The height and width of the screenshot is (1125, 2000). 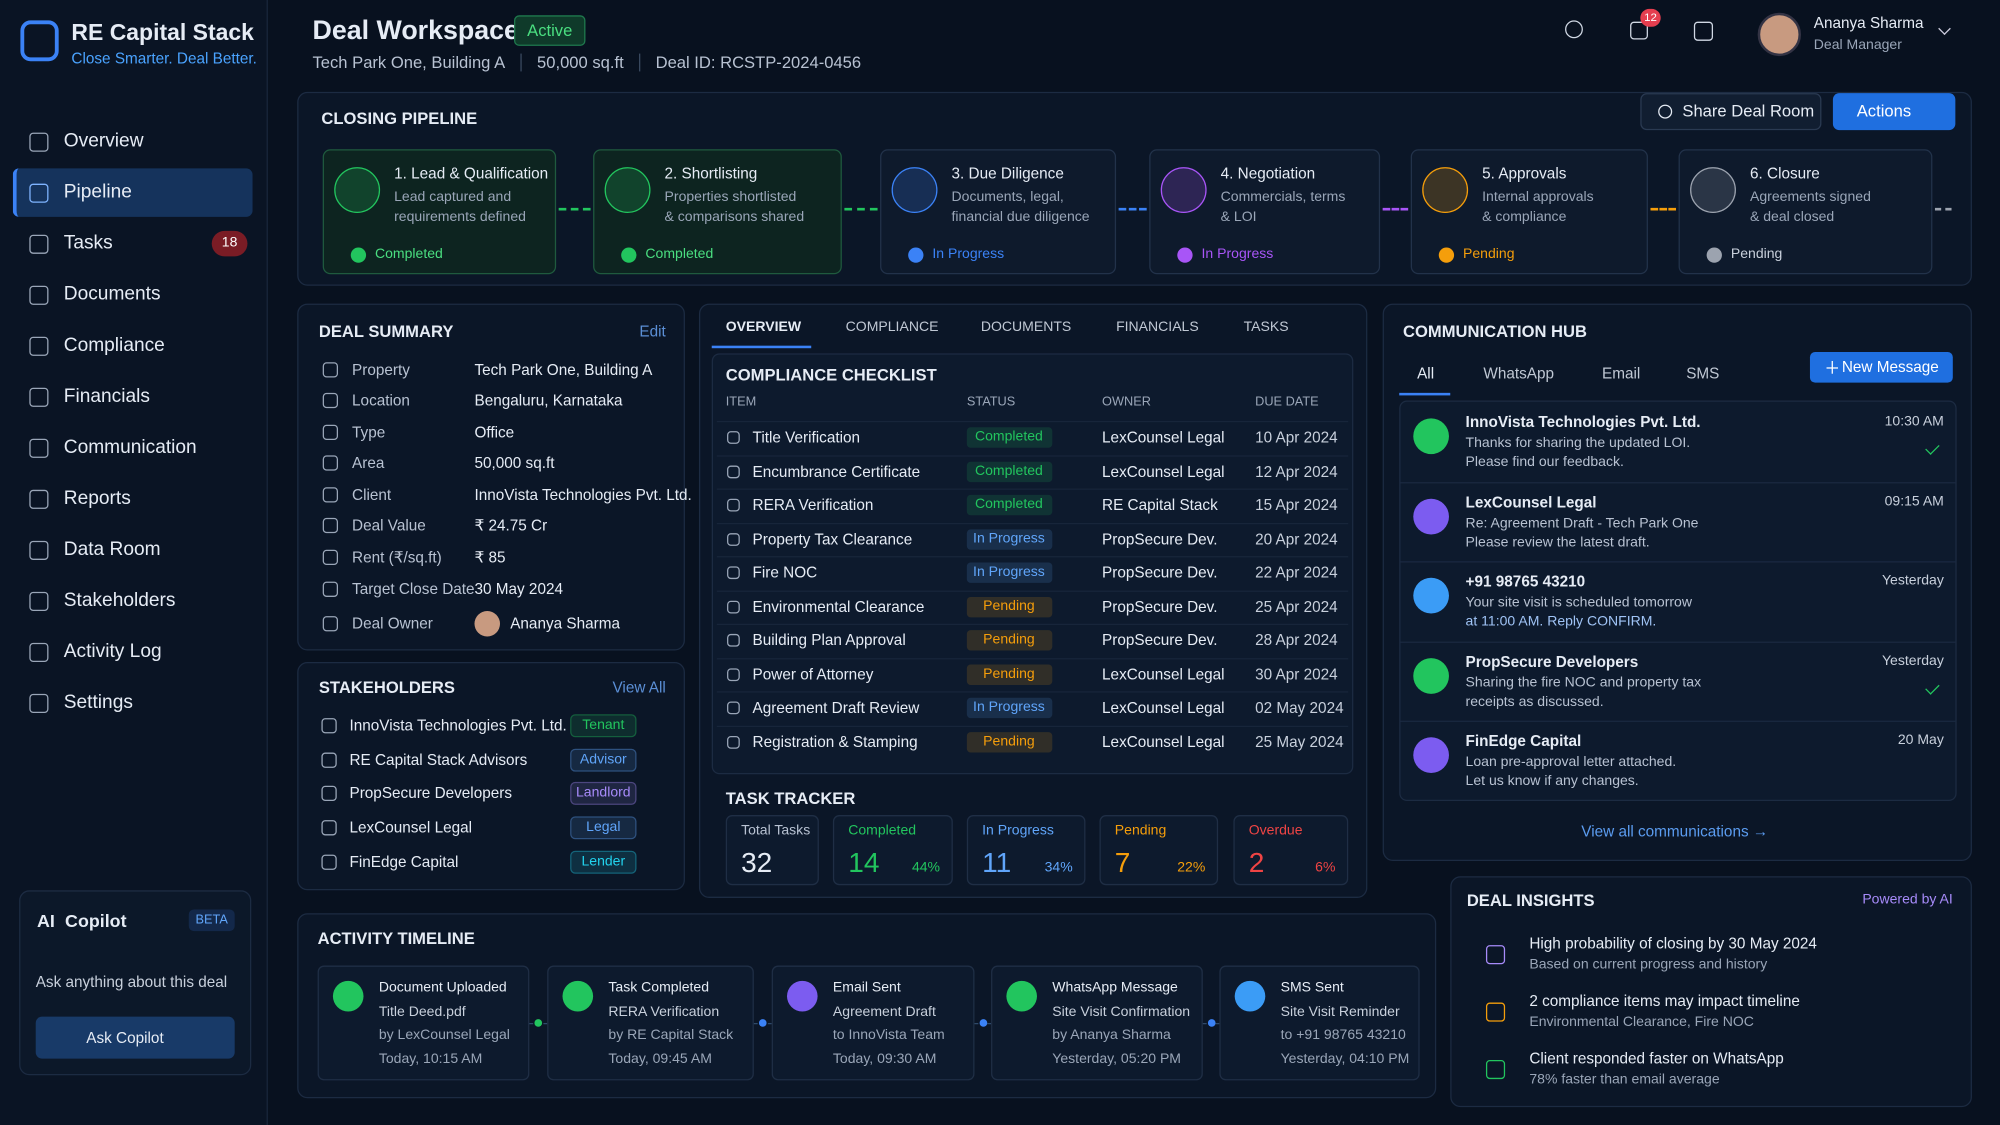 What do you see at coordinates (652, 331) in the screenshot?
I see `edit-link: Edit` at bounding box center [652, 331].